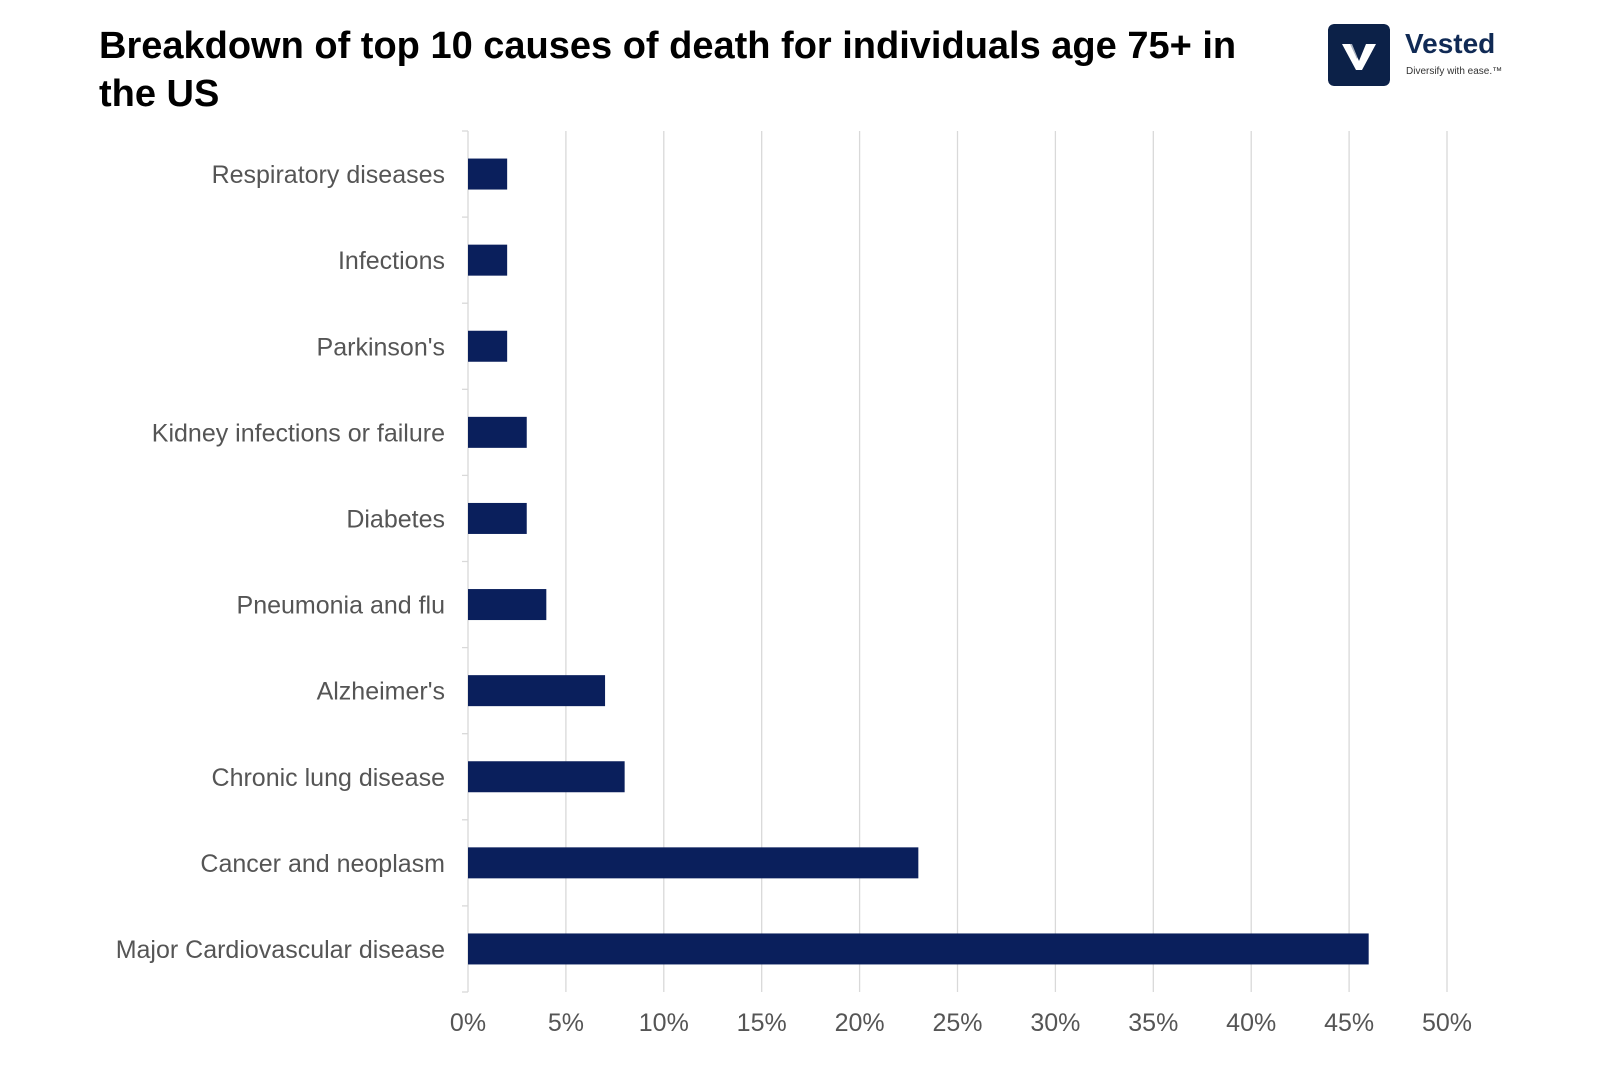  I want to click on vested-v-logo-icon, so click(1359, 55).